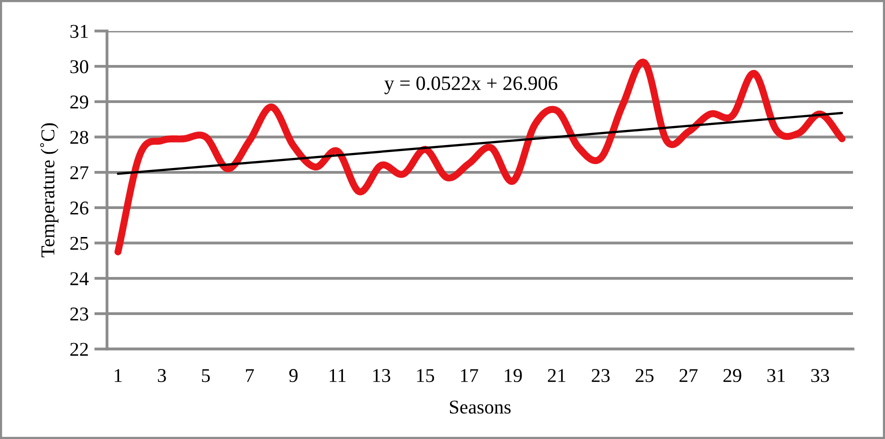 The width and height of the screenshot is (885, 439). Describe the element at coordinates (79, 31) in the screenshot. I see `y-tick-label: 31` at that location.